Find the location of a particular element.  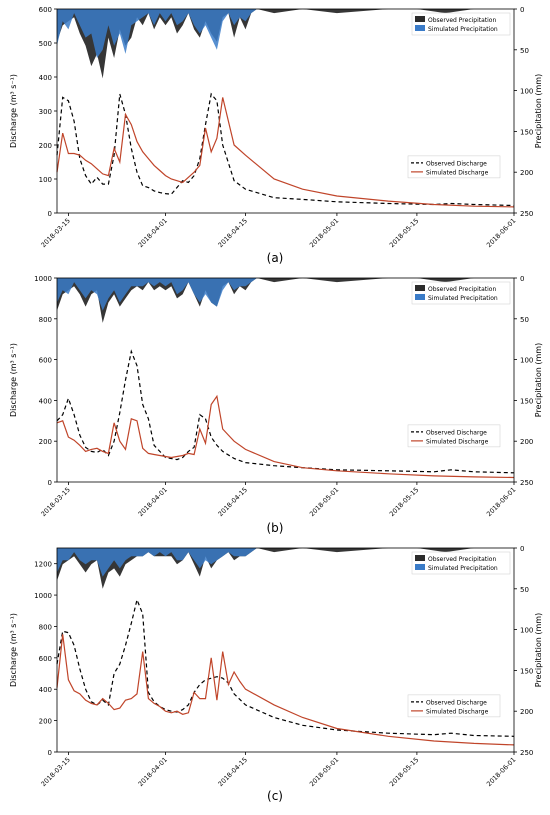

y-tick-label: 100 is located at coordinates (45, 180).